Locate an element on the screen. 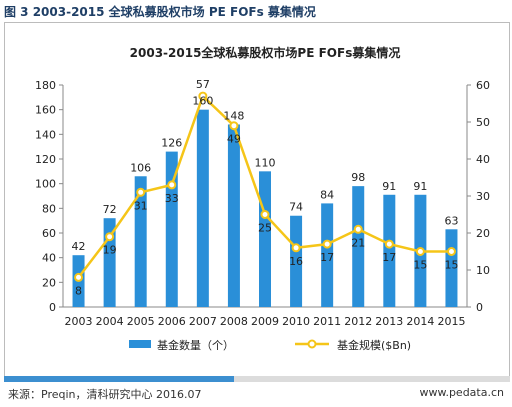  bar-2008 is located at coordinates (233, 215).